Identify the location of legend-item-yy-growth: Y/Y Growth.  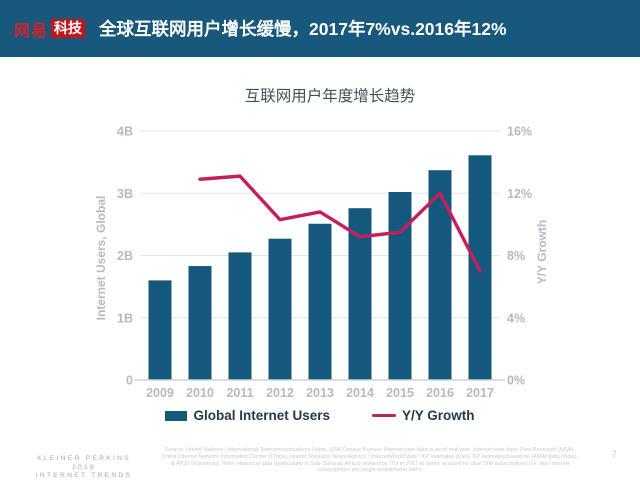
(423, 415).